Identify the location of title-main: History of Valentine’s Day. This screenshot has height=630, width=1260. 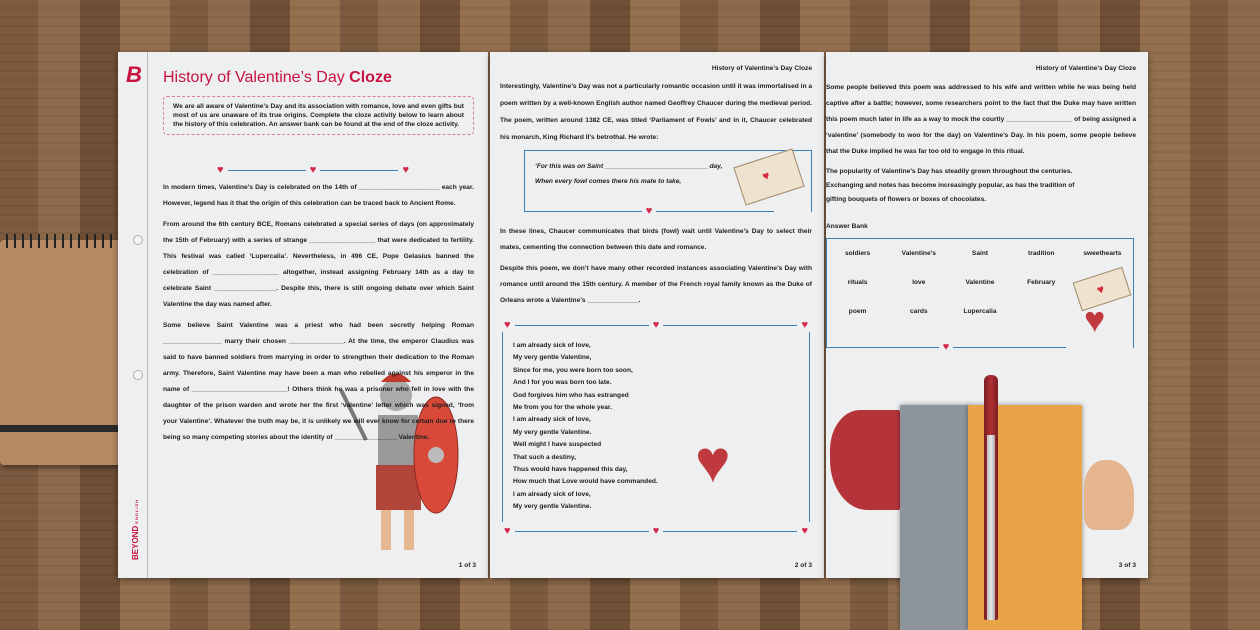
(254, 77).